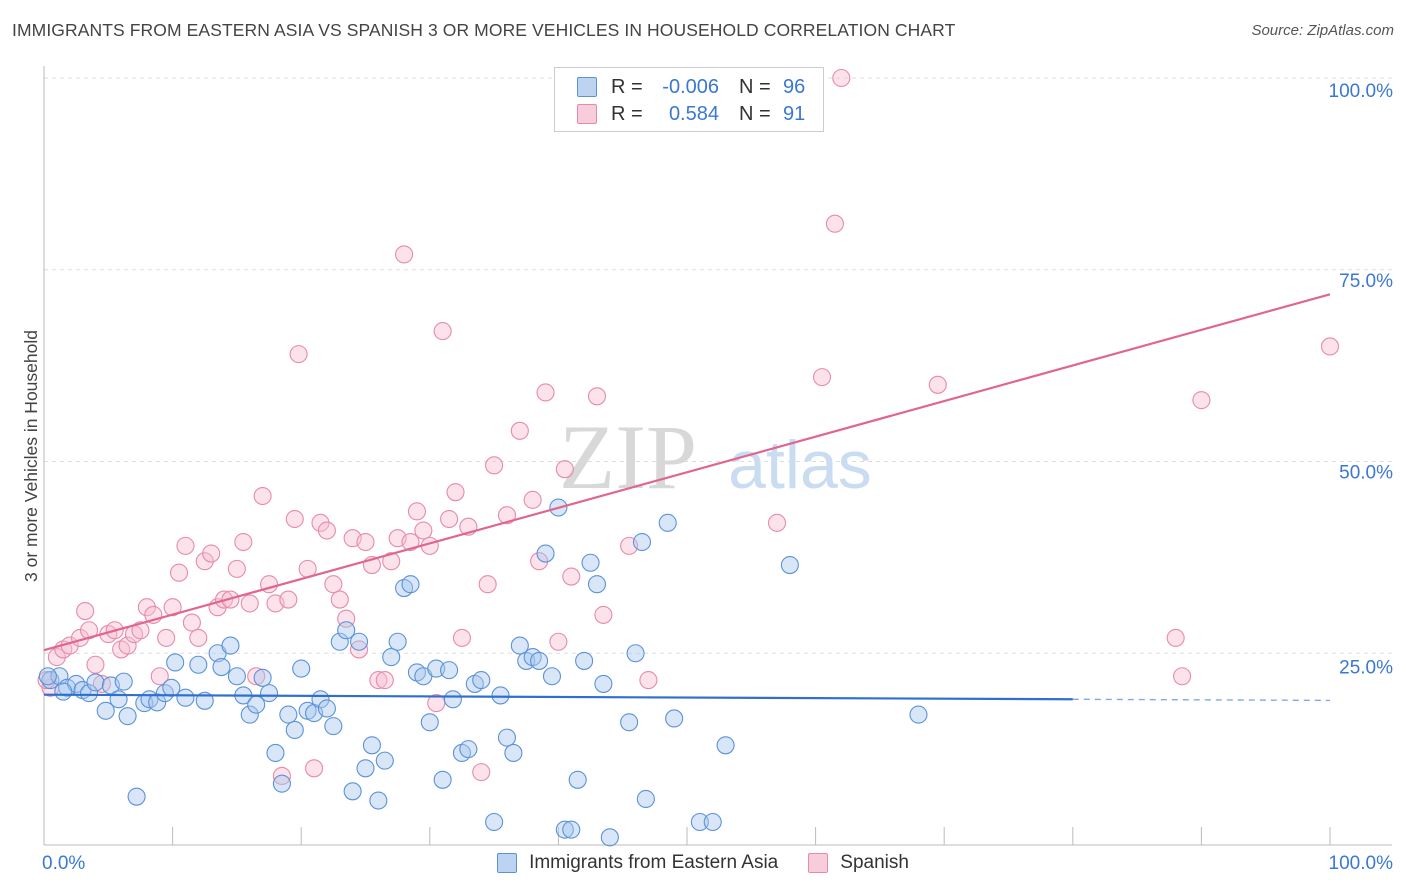  I want to click on legend-row-spanish: R = 0.584 N = 91, so click(691, 114).